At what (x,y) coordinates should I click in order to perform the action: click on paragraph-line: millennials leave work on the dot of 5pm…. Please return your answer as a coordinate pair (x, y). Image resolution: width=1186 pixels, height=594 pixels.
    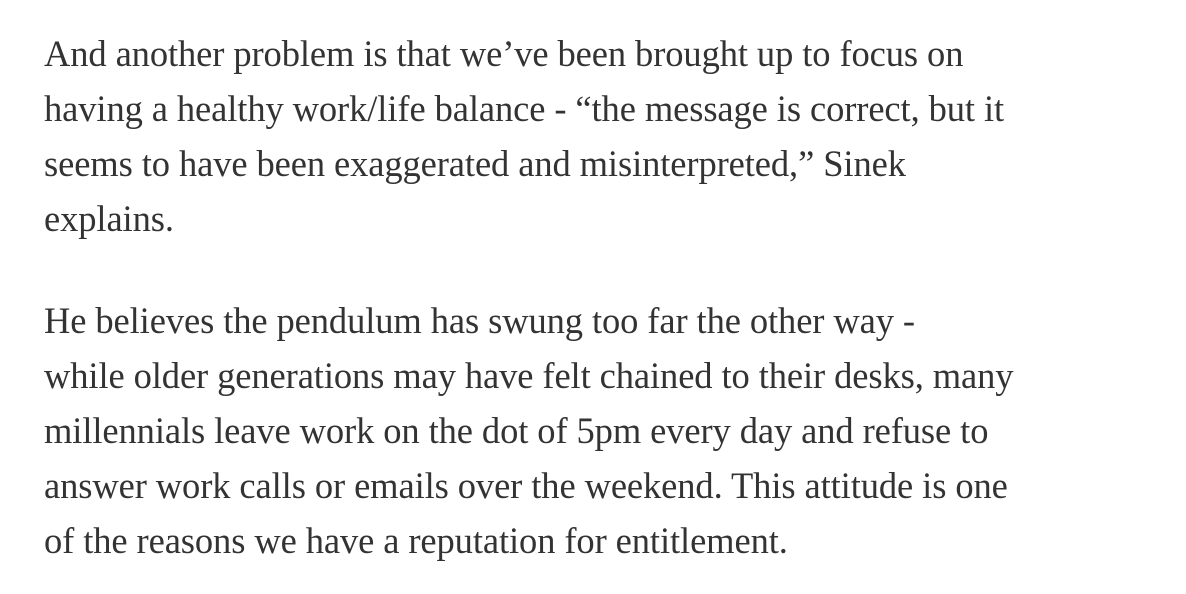
    Looking at the image, I should click on (516, 430).